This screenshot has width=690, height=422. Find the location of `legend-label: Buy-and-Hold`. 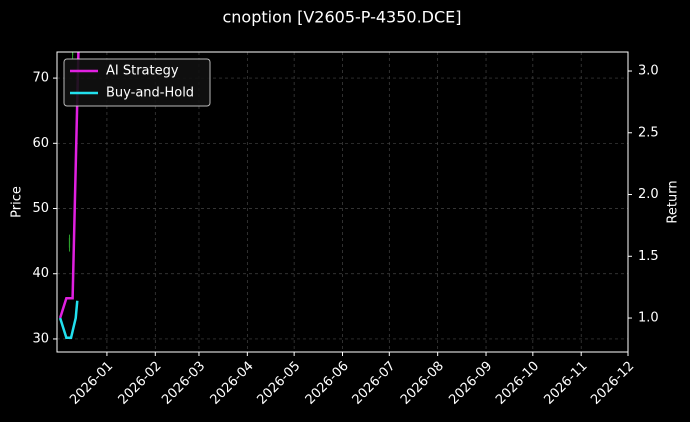

legend-label: Buy-and-Hold is located at coordinates (150, 93).